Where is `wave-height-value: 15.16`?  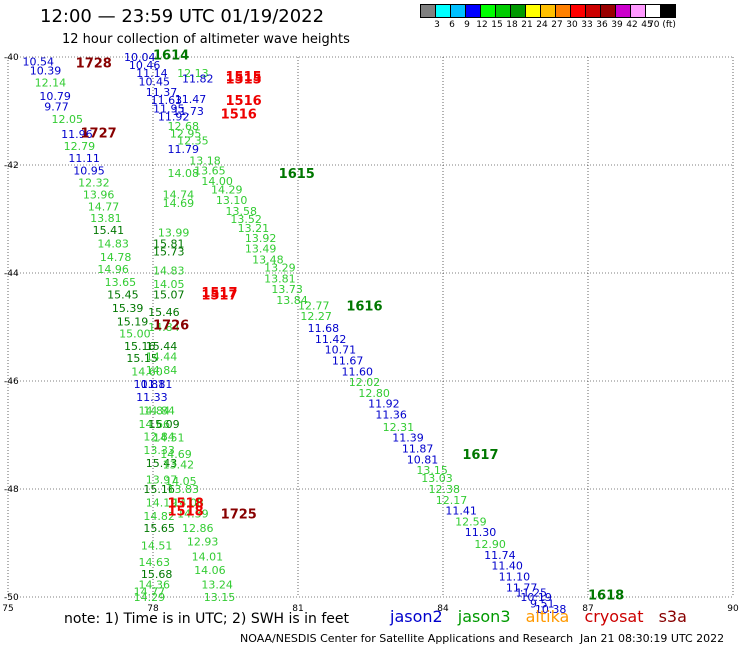 wave-height-value: 15.16 is located at coordinates (159, 489).